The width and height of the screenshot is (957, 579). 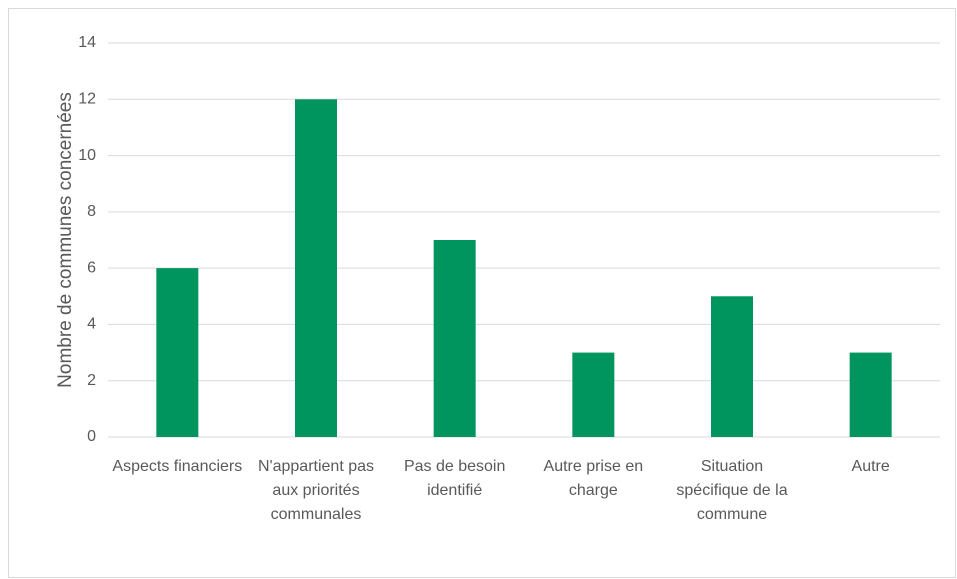 I want to click on x-tick-label: Situation spécifique de la commune, so click(x=732, y=490).